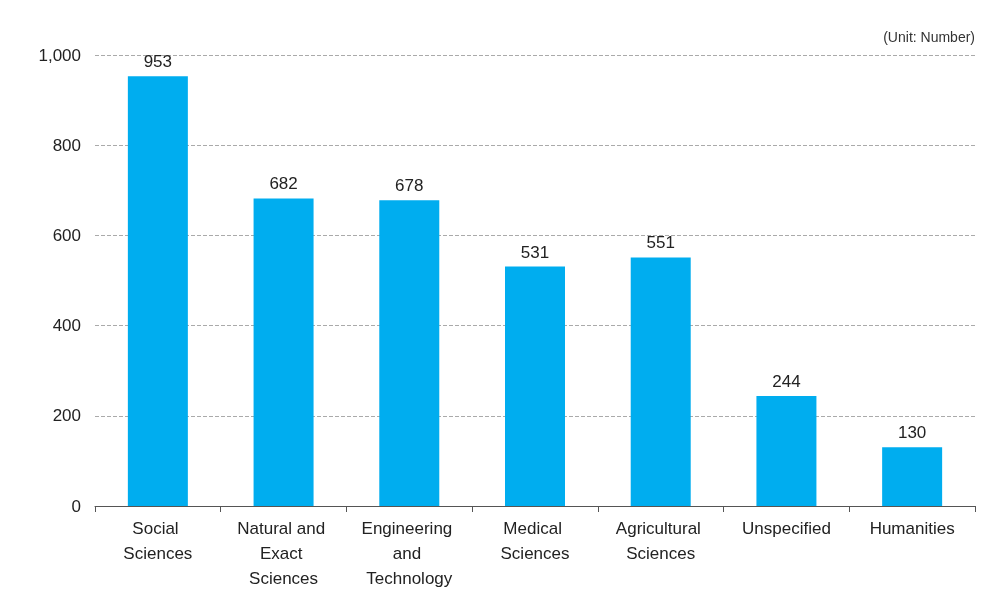 This screenshot has width=1002, height=605. Describe the element at coordinates (409, 553) in the screenshot. I see `x-tick-label: Engineering and Technology` at that location.